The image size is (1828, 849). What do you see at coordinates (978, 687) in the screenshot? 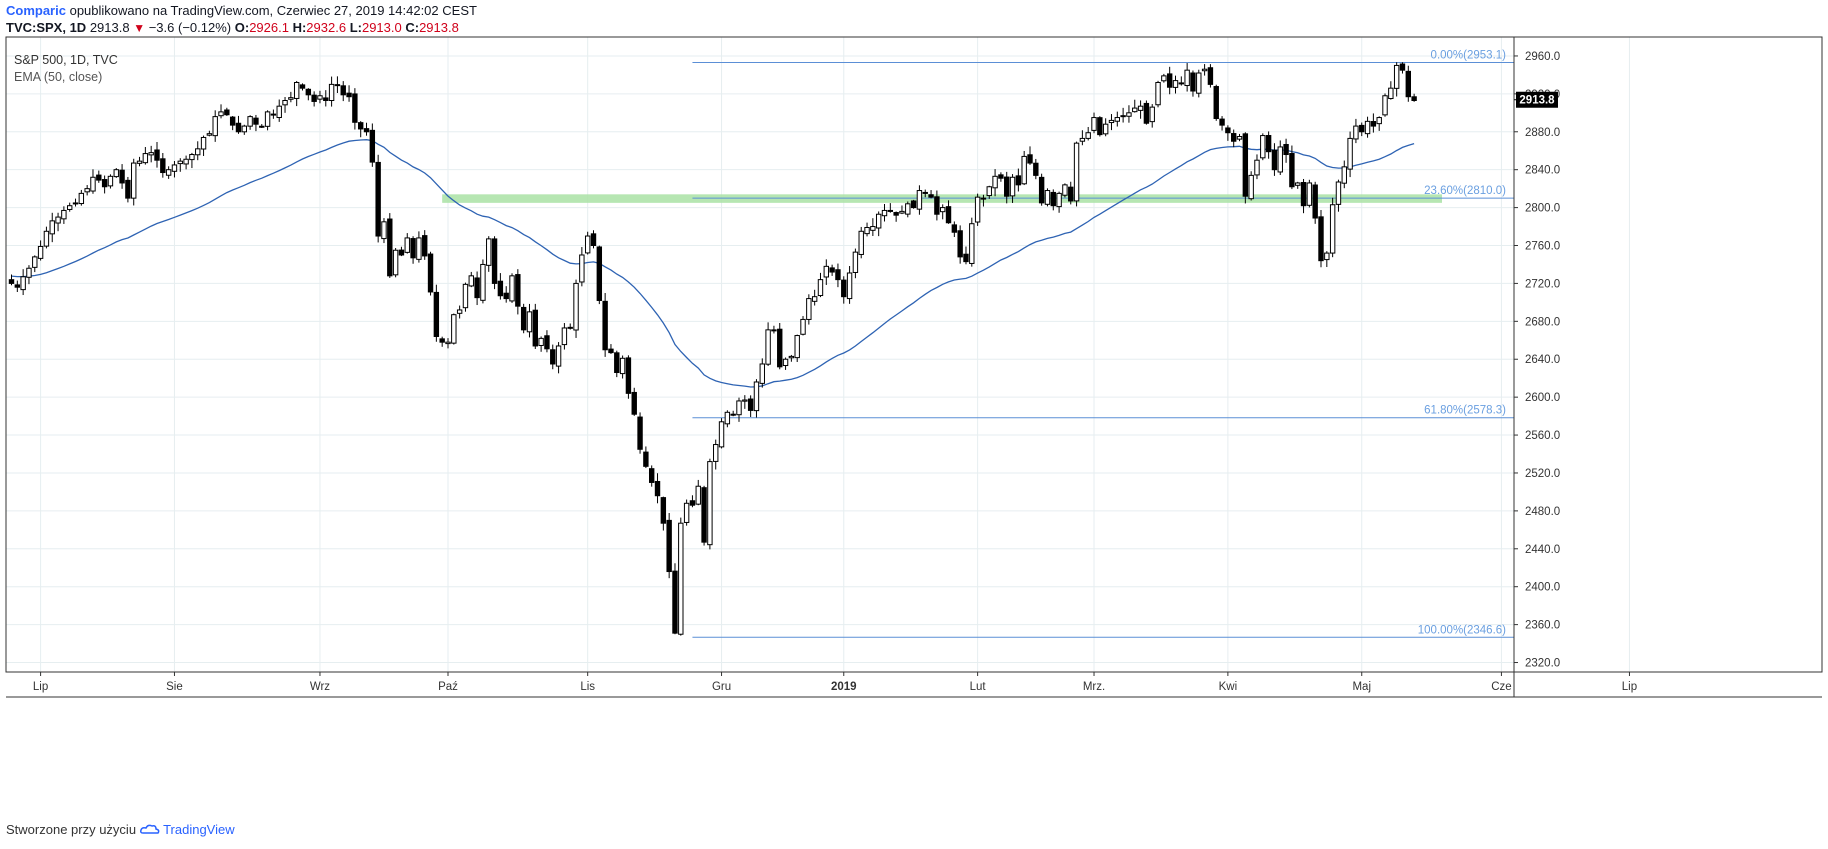
I see `x-tick-label: Lut` at bounding box center [978, 687].